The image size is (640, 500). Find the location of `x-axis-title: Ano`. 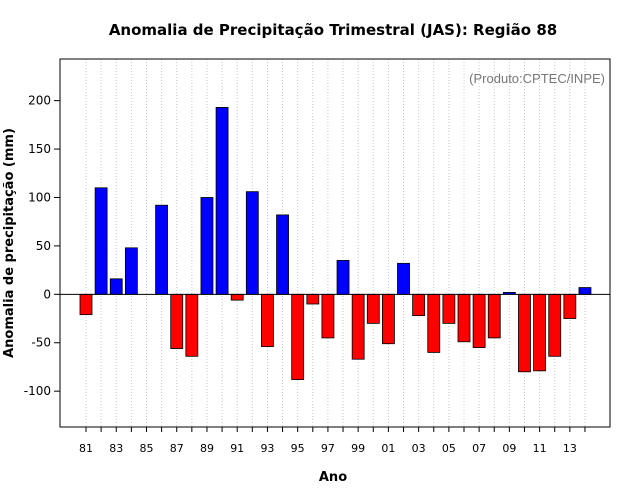

x-axis-title: Ano is located at coordinates (333, 477).